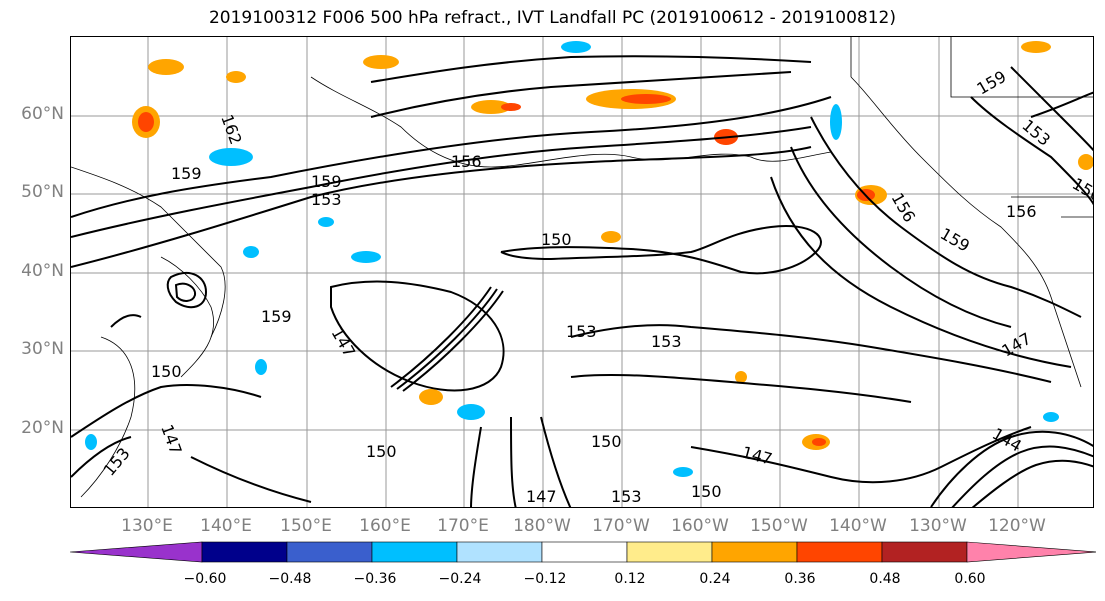 The width and height of the screenshot is (1105, 601). Describe the element at coordinates (938, 526) in the screenshot. I see `lon-label-130w: 130°W` at that location.